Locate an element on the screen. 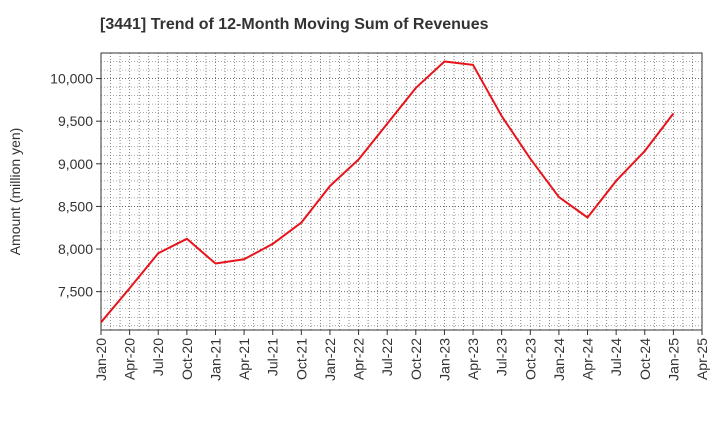  y-tick-label: 8,000 is located at coordinates (75, 249).